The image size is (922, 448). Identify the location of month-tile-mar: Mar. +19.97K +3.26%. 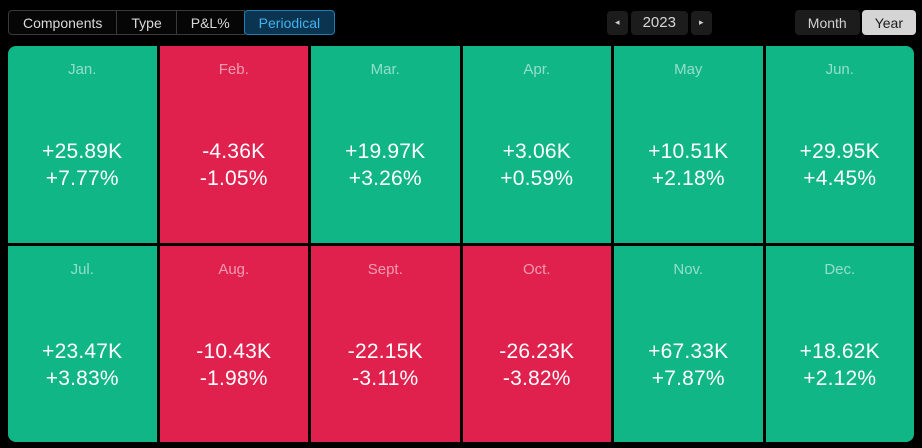
(385, 144).